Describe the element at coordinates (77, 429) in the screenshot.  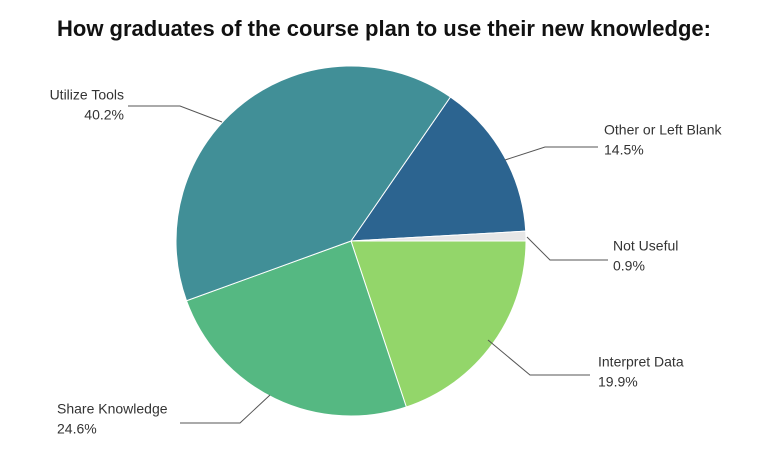
I see `slice-value: 24.6%` at that location.